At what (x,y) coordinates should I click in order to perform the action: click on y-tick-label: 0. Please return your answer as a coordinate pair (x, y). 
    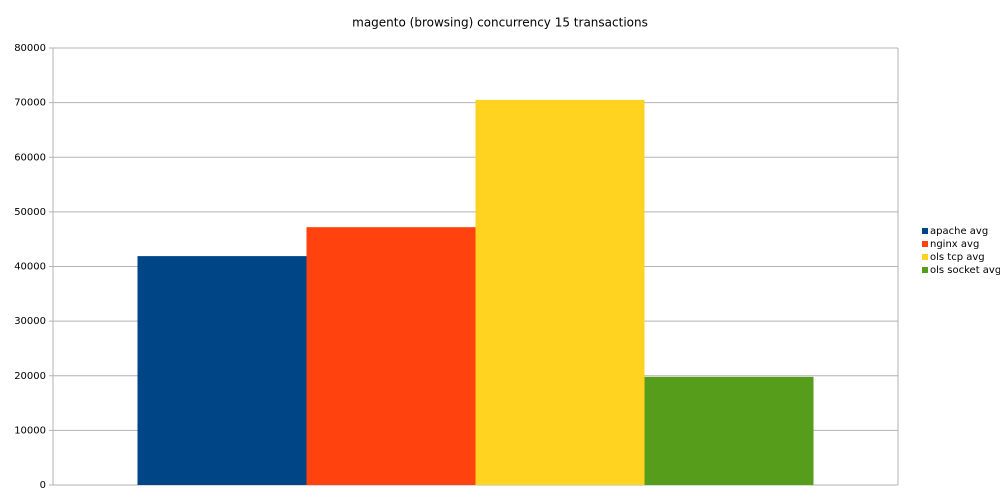
    Looking at the image, I should click on (43, 485).